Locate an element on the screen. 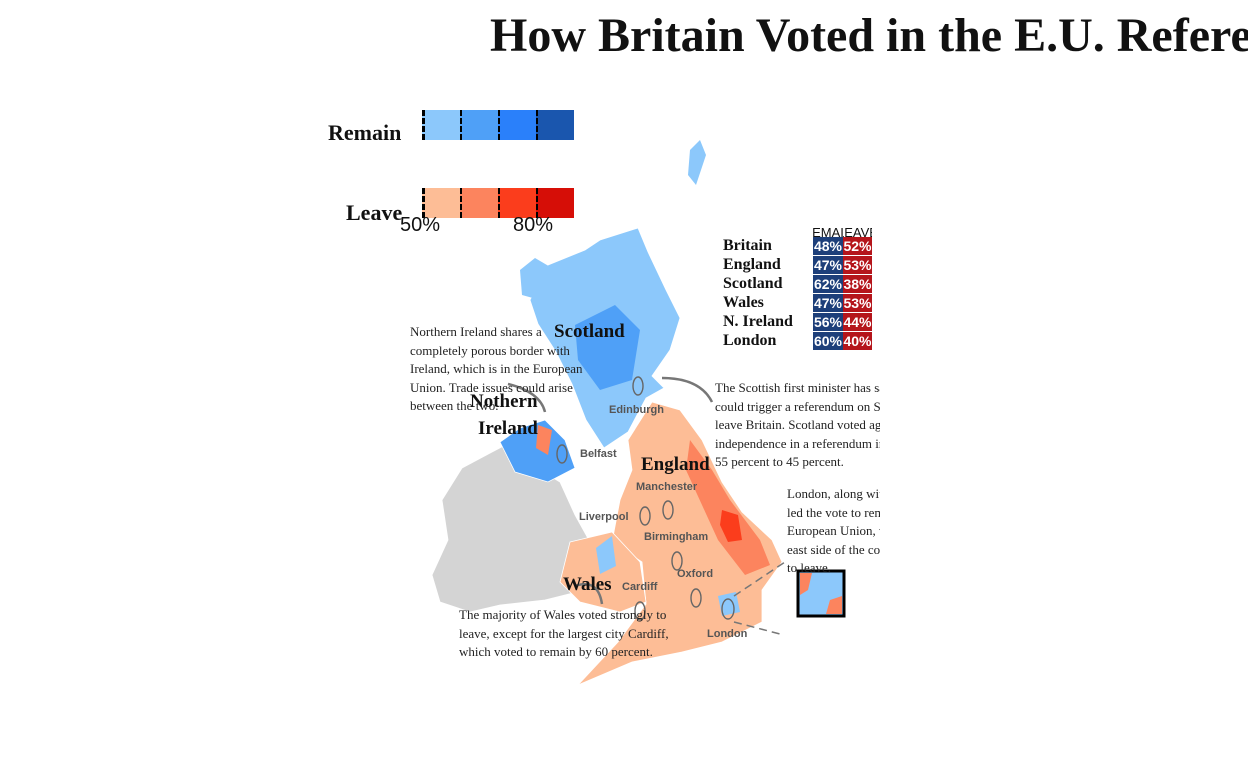 This screenshot has width=1248, height=768. northern-ireland is located at coordinates (537, 451).